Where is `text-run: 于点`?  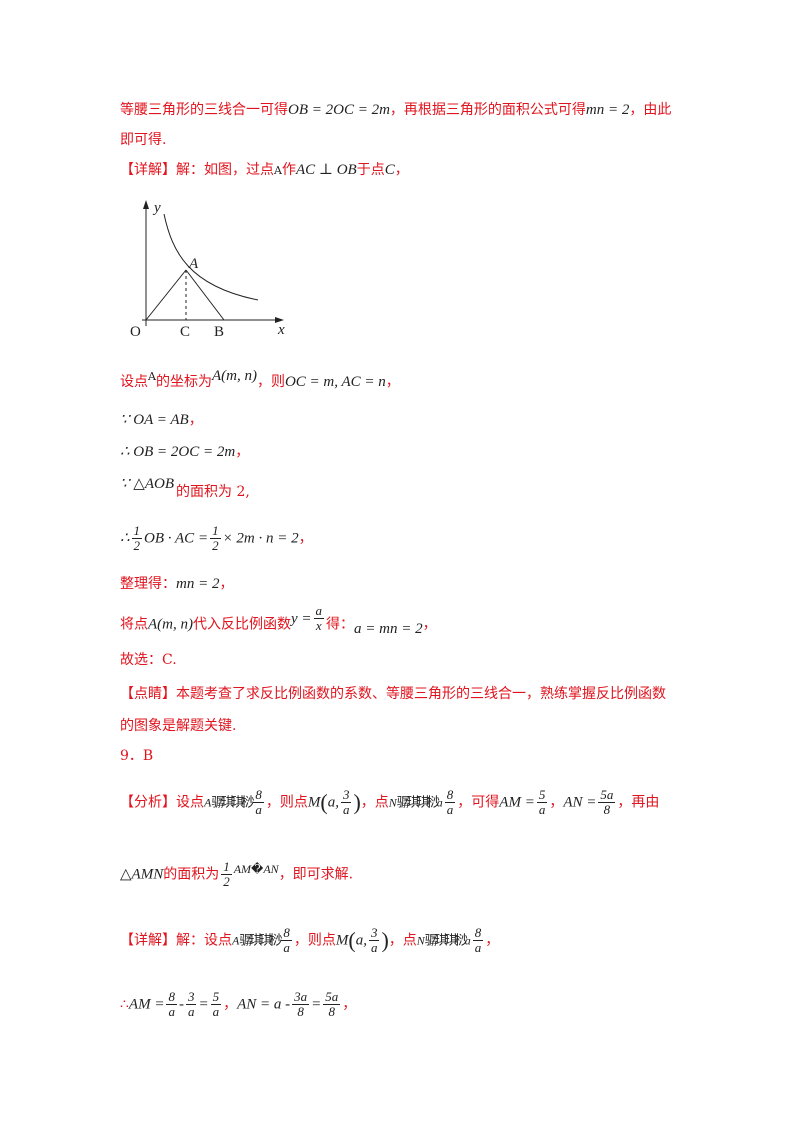
text-run: 于点 is located at coordinates (370, 170).